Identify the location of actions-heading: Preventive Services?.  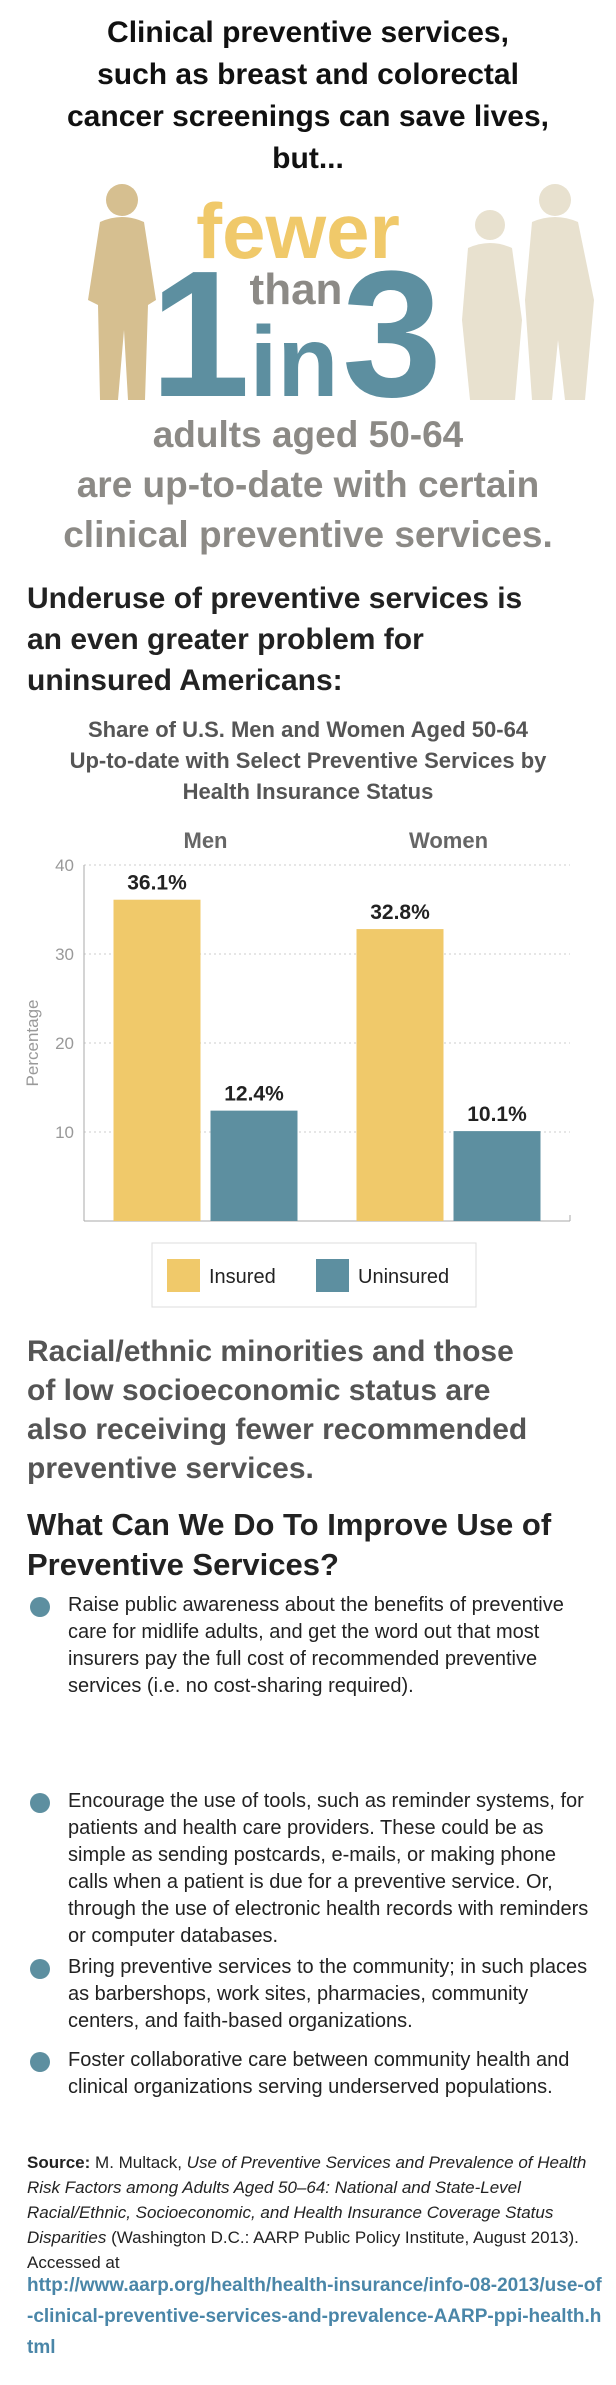
(183, 1564).